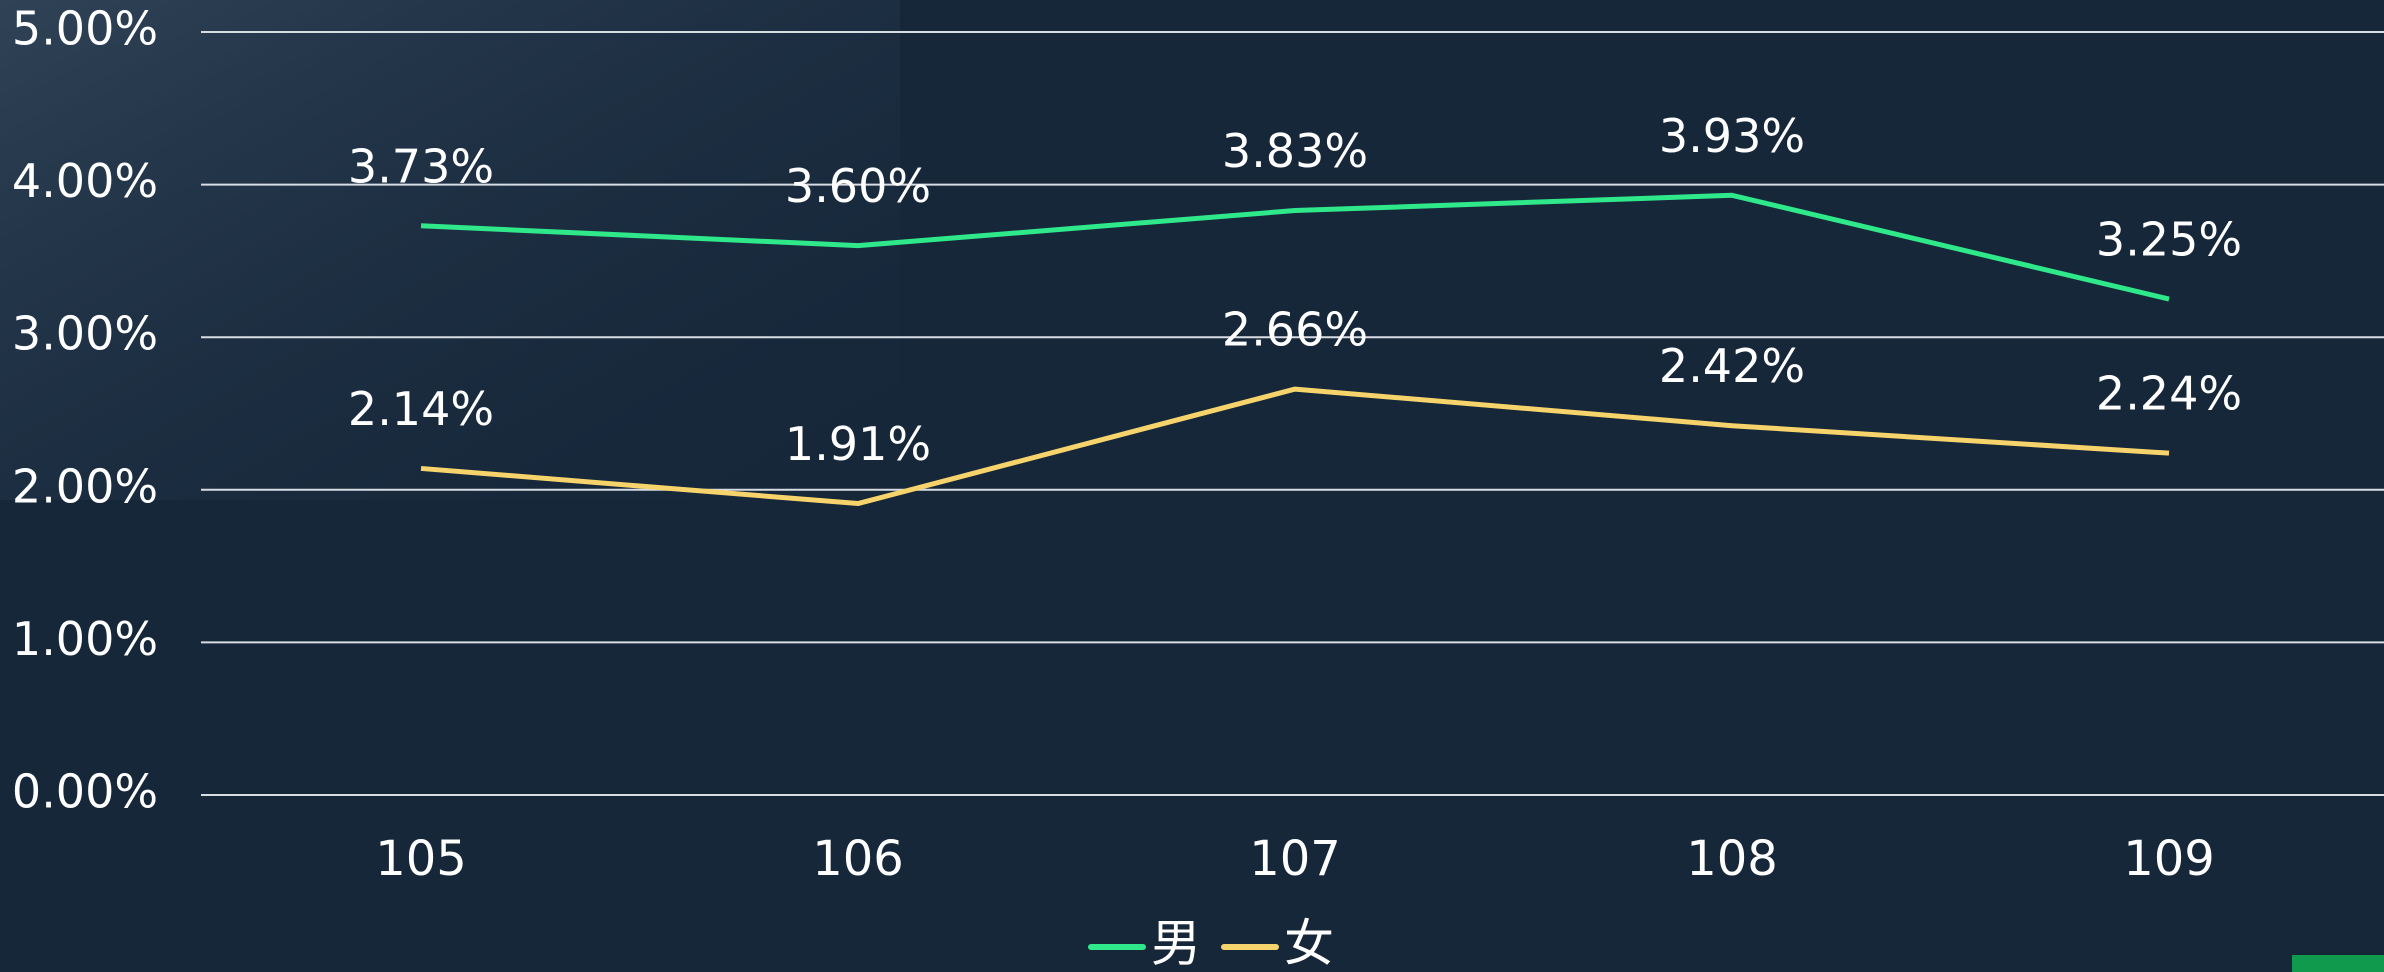 The image size is (2384, 972). What do you see at coordinates (1732, 366) in the screenshot?
I see `data-label: 2.42%` at bounding box center [1732, 366].